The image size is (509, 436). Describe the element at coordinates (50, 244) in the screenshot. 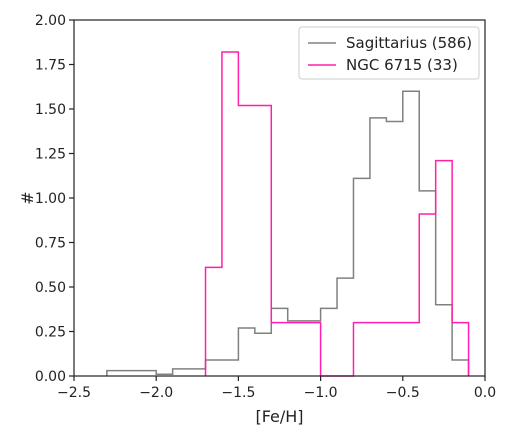

I see `y-tick-label: 0.75` at that location.